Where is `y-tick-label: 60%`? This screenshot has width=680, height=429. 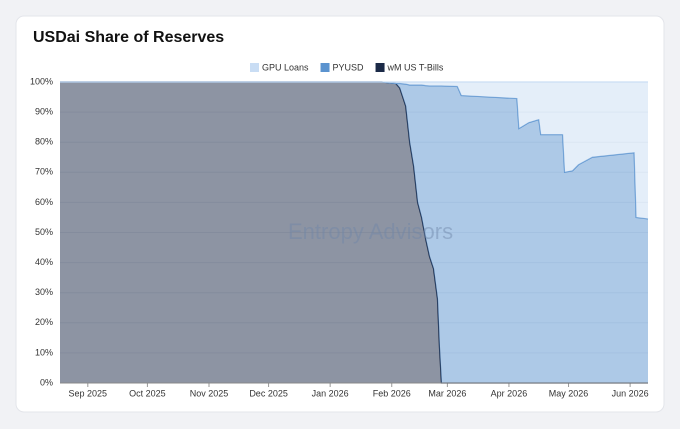 y-tick-label: 60% is located at coordinates (44, 202).